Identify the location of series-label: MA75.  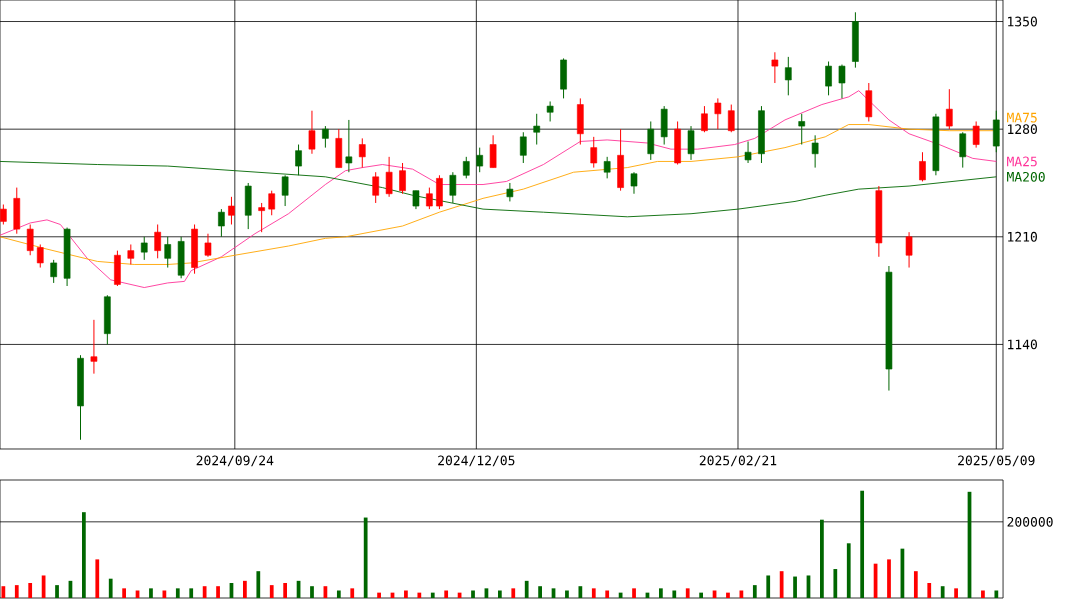
(1022, 117).